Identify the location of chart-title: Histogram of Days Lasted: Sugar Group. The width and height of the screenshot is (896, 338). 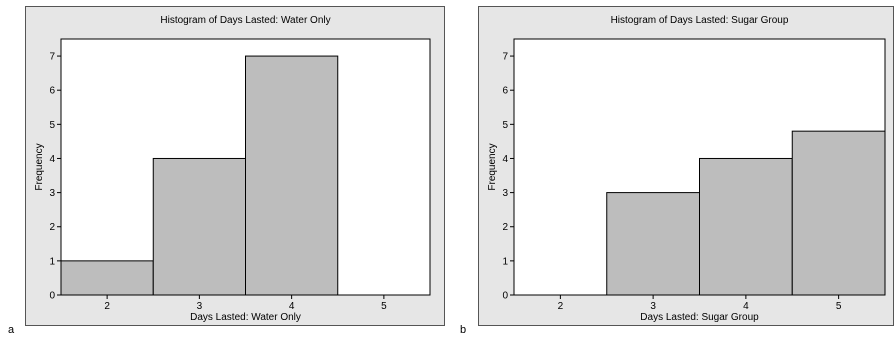
(700, 20).